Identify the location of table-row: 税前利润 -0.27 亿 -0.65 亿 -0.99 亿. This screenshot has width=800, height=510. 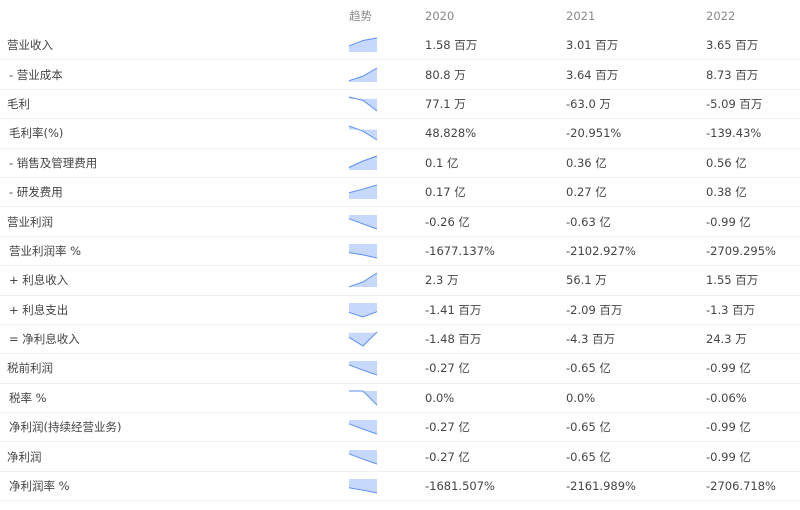
(400, 369).